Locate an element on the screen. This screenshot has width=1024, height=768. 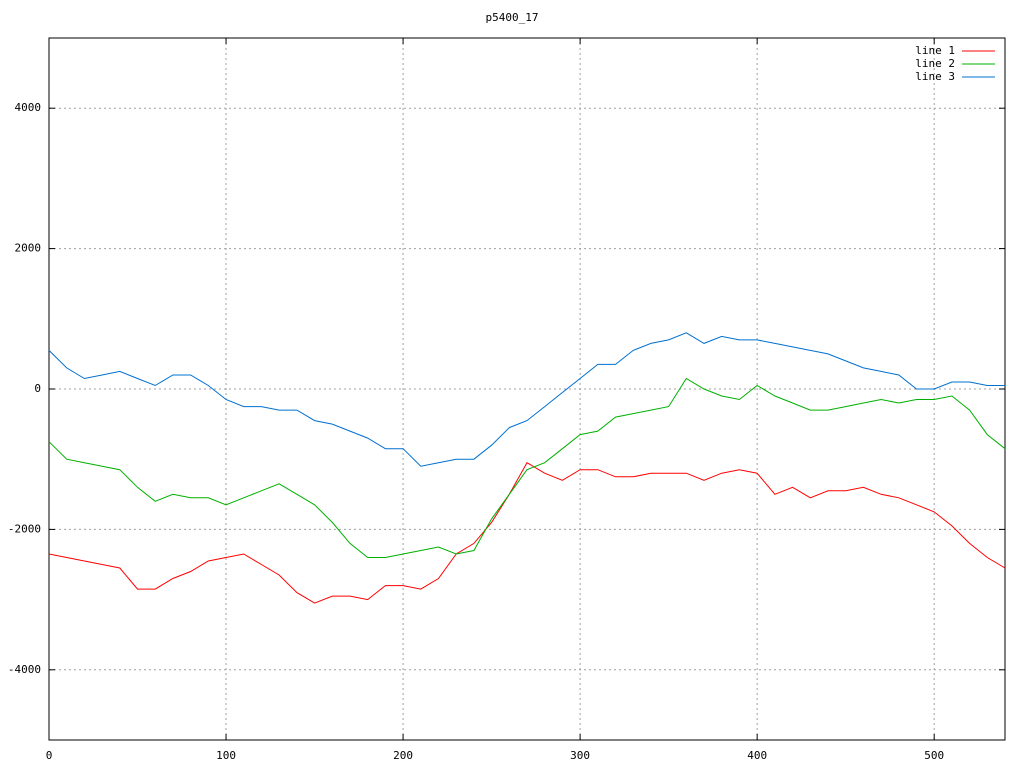
y-tick-label: -4000 is located at coordinates (24, 669).